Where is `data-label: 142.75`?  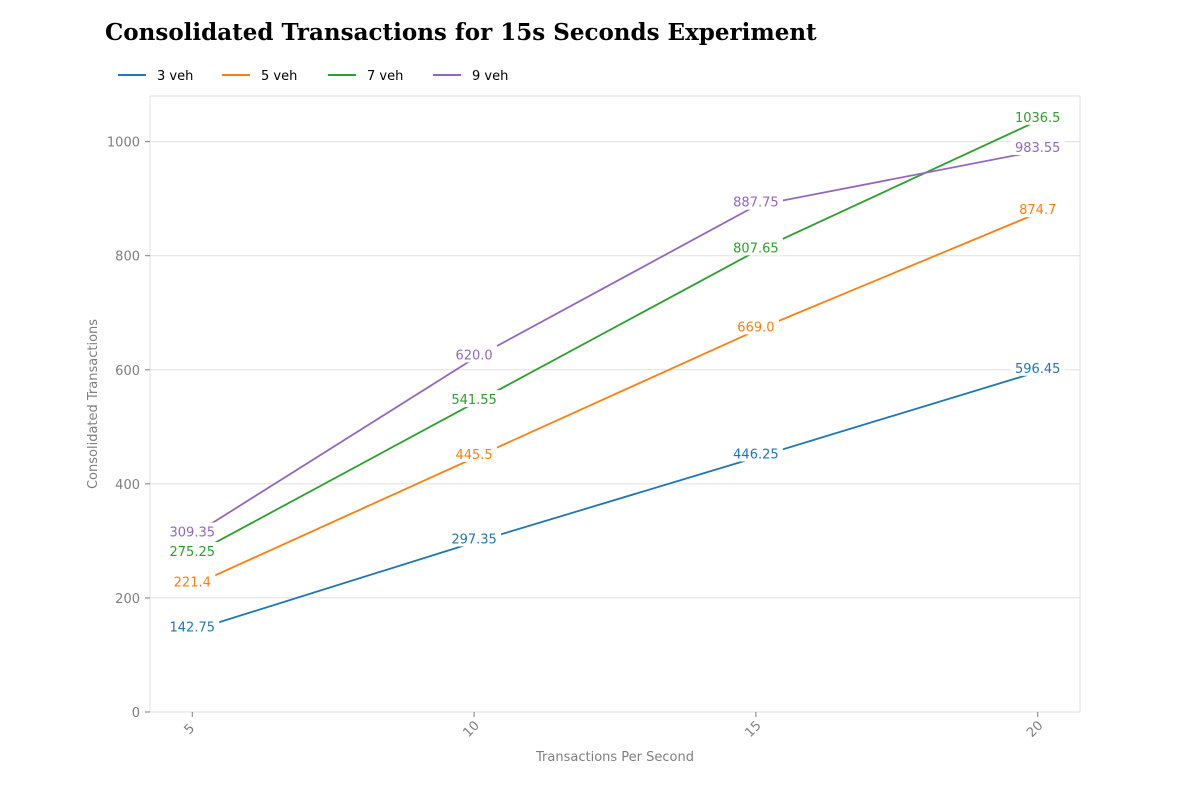 data-label: 142.75 is located at coordinates (193, 628).